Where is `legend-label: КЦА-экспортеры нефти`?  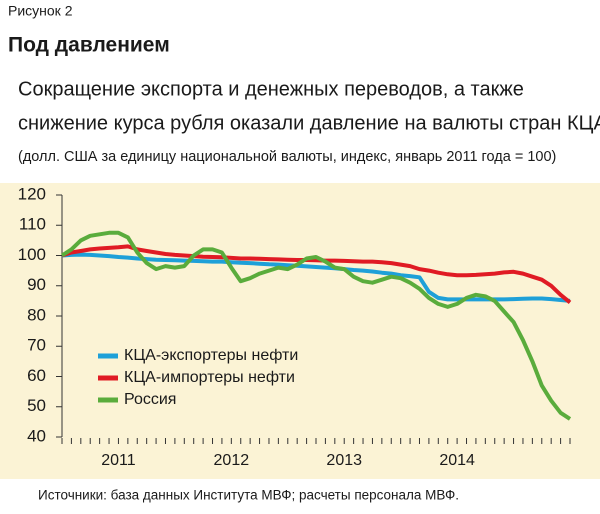
legend-label: КЦА-экспортеры нефти is located at coordinates (211, 355).